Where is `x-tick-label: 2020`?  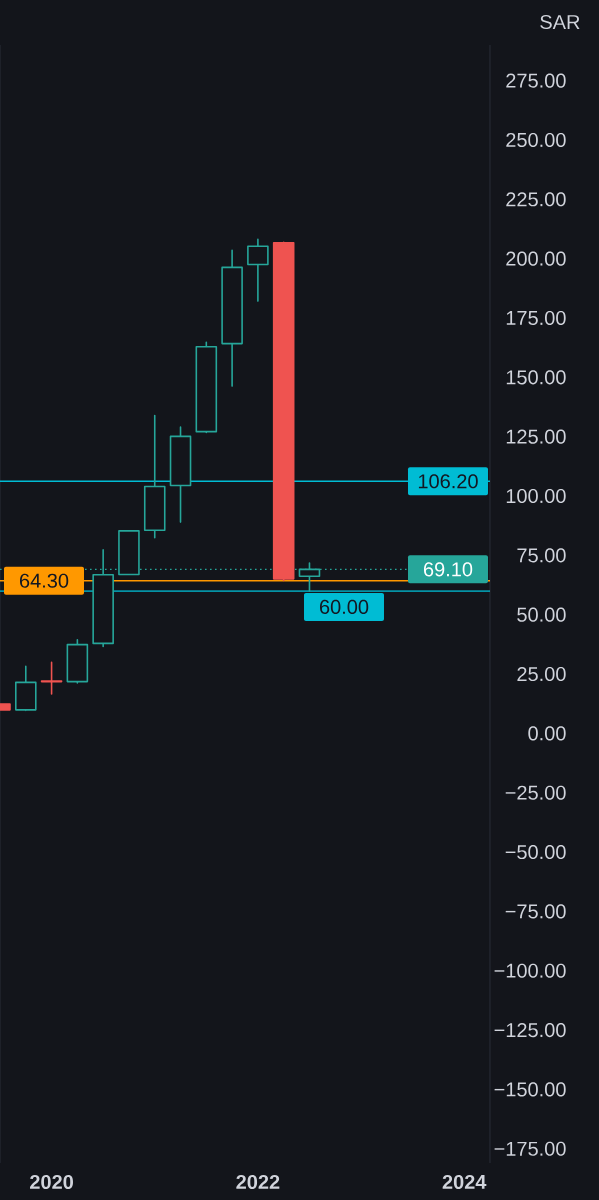
x-tick-label: 2020 is located at coordinates (51, 1182).